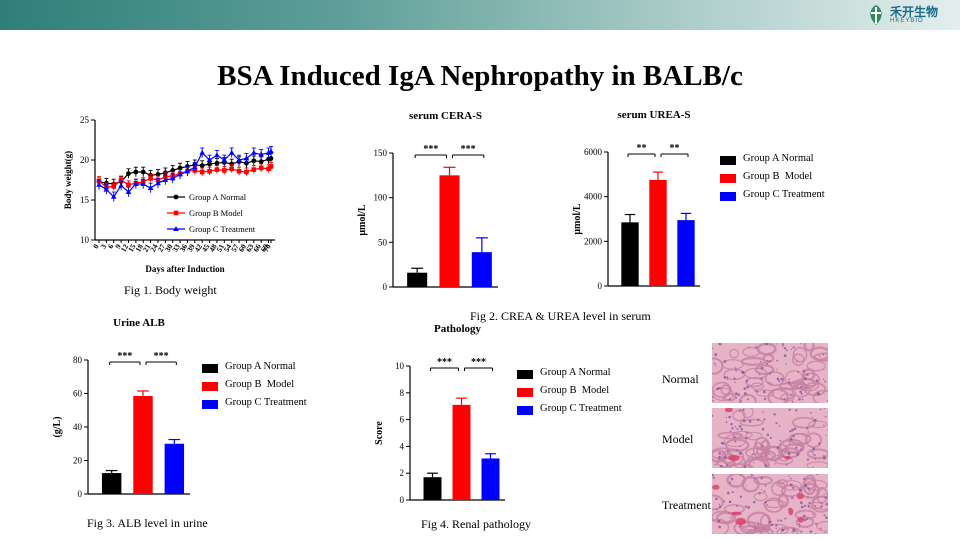 This screenshot has height=540, width=960. Describe the element at coordinates (770, 373) in the screenshot. I see `histology-image-normal` at that location.